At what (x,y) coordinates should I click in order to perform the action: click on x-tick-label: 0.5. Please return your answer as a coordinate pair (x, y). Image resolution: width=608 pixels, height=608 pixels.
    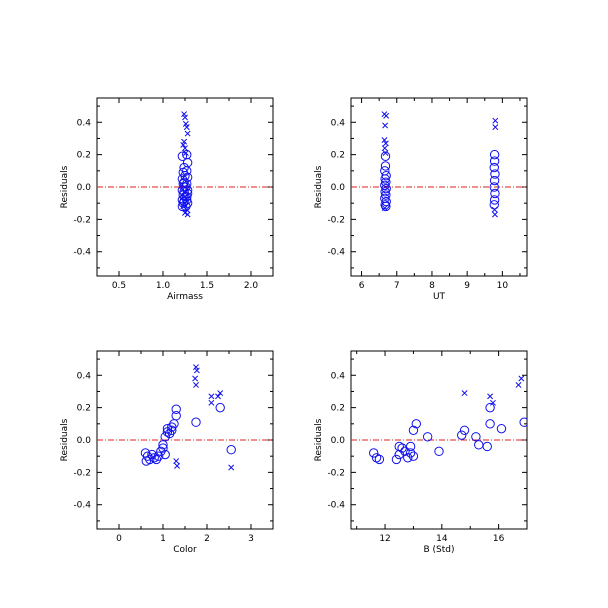
    Looking at the image, I should click on (119, 286).